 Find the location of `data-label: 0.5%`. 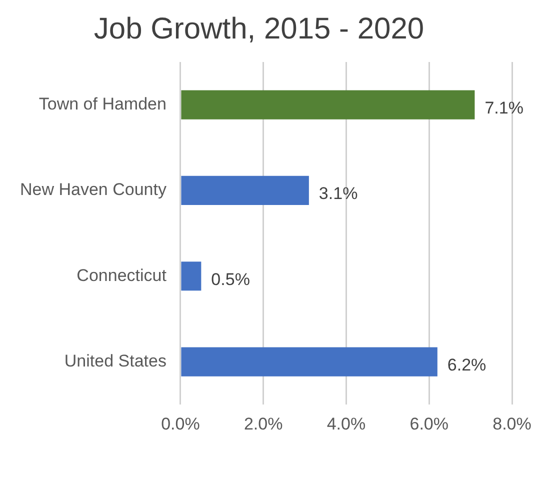

data-label: 0.5% is located at coordinates (230, 279).